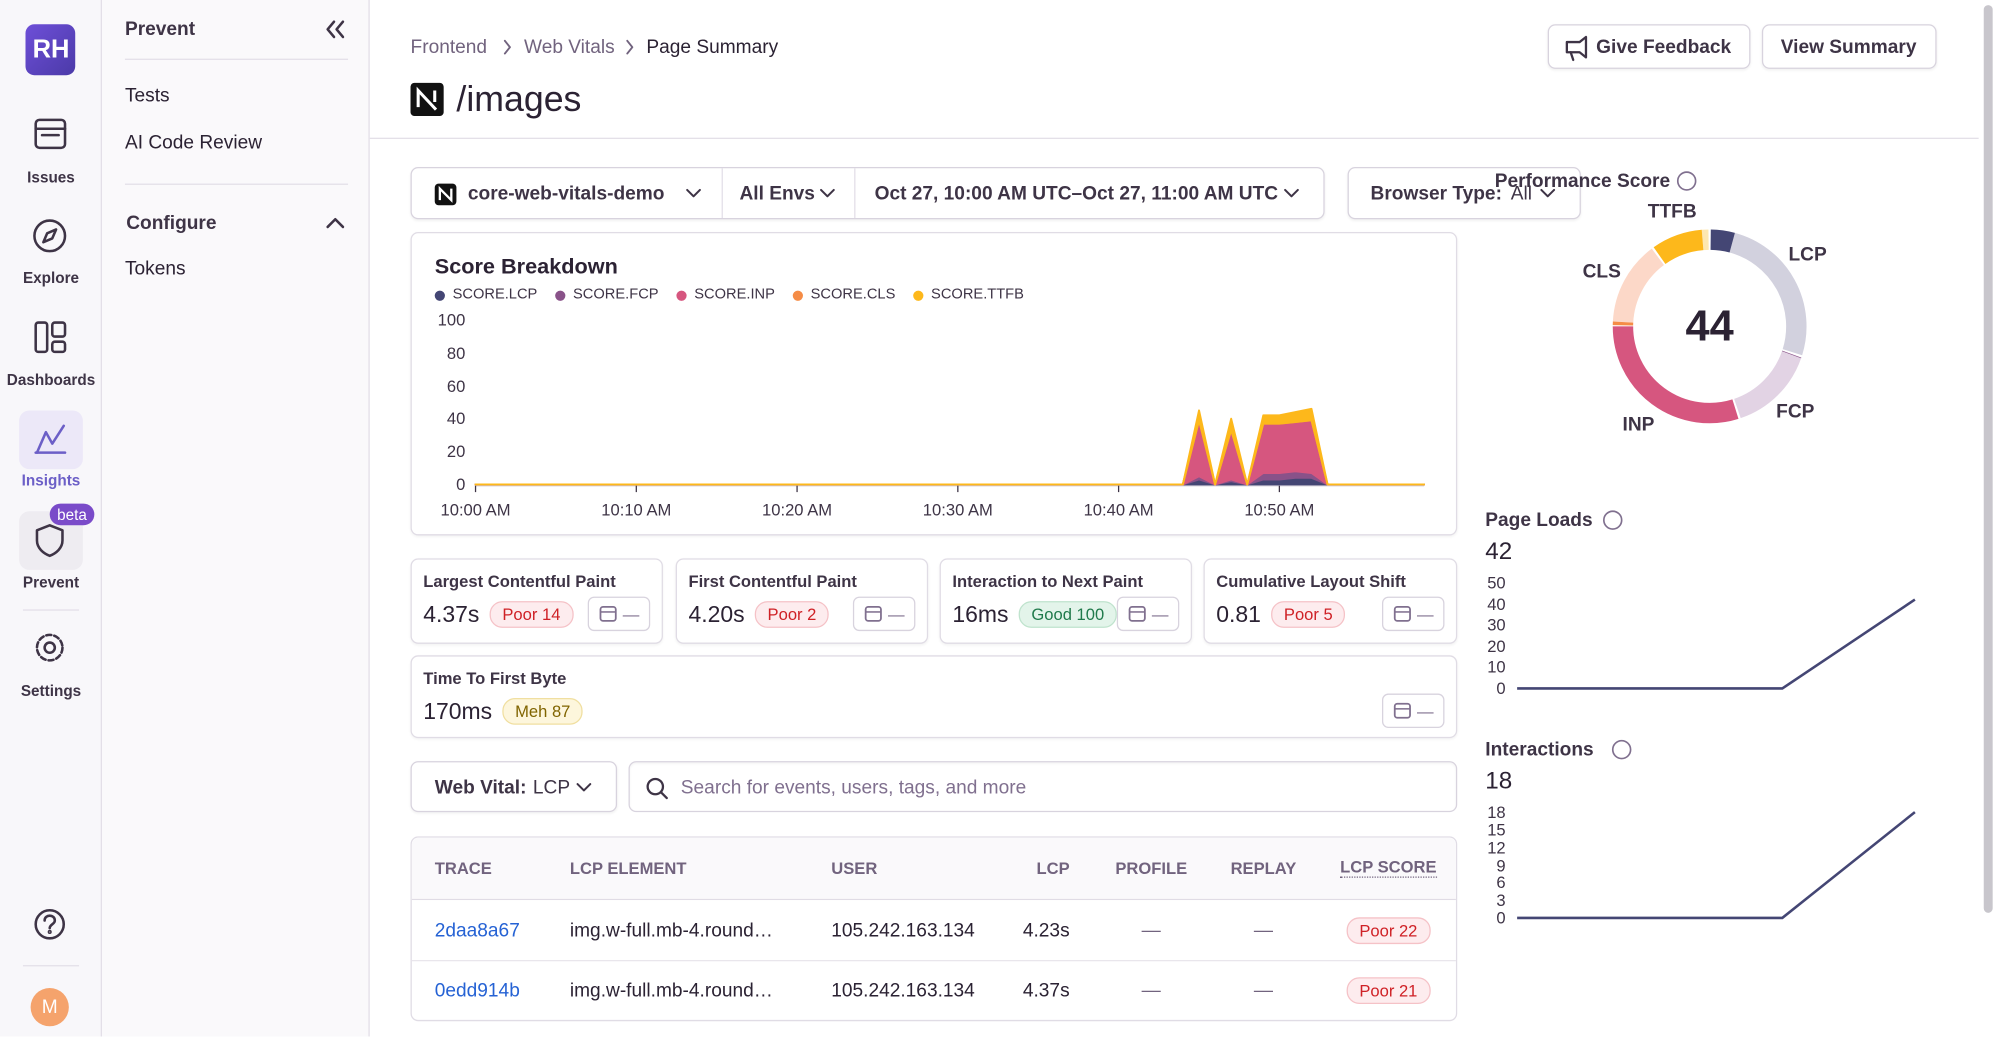 This screenshot has width=1999, height=1037. What do you see at coordinates (463, 868) in the screenshot?
I see `column-header: TRACE` at bounding box center [463, 868].